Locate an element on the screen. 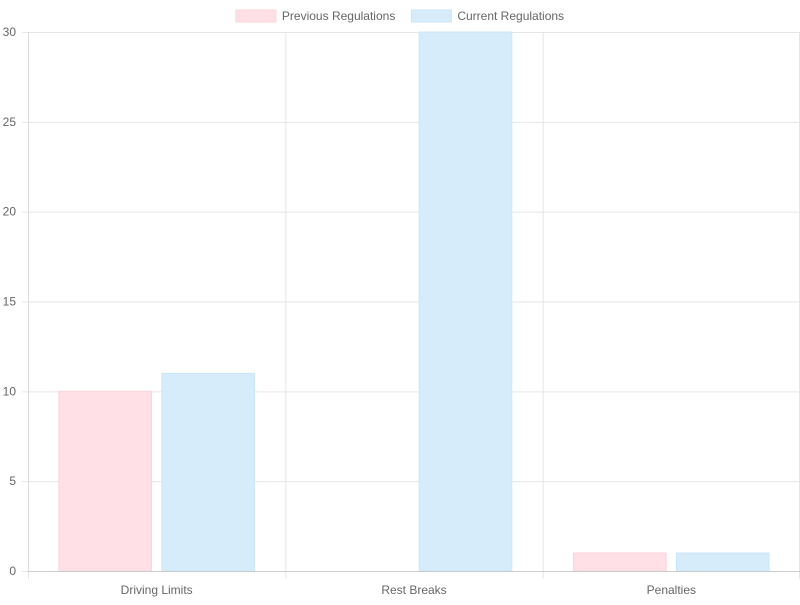 This screenshot has height=605, width=800. legend-item-current: Current Regulations is located at coordinates (487, 16).